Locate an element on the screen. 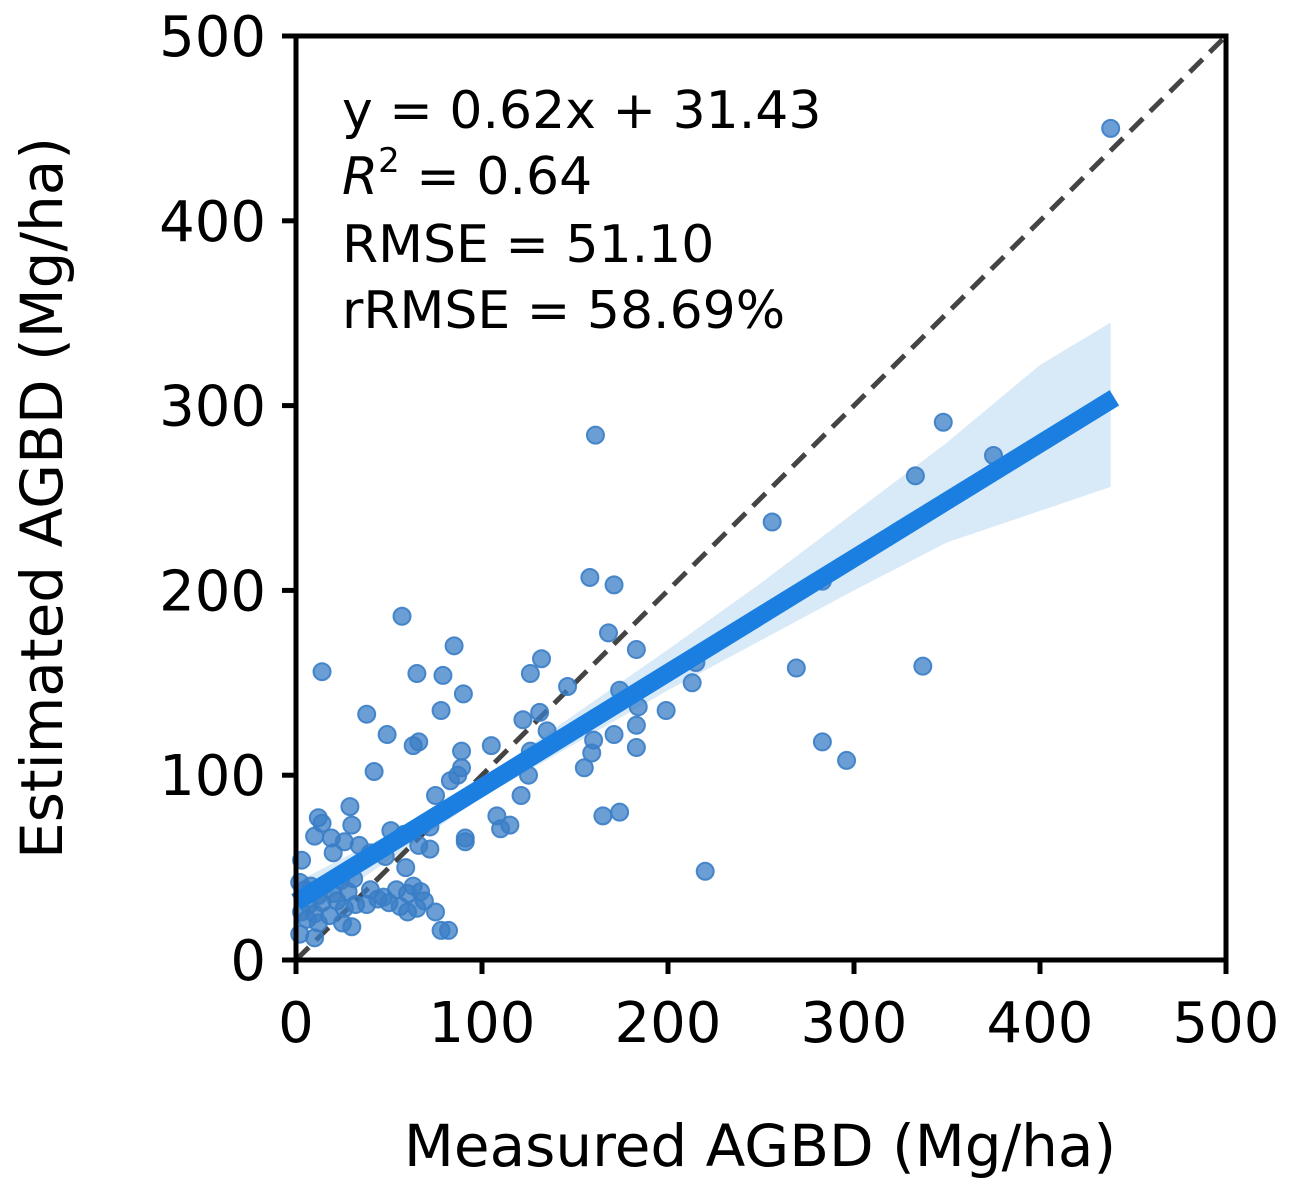  x-tick-label: 200 is located at coordinates (668, 1023).